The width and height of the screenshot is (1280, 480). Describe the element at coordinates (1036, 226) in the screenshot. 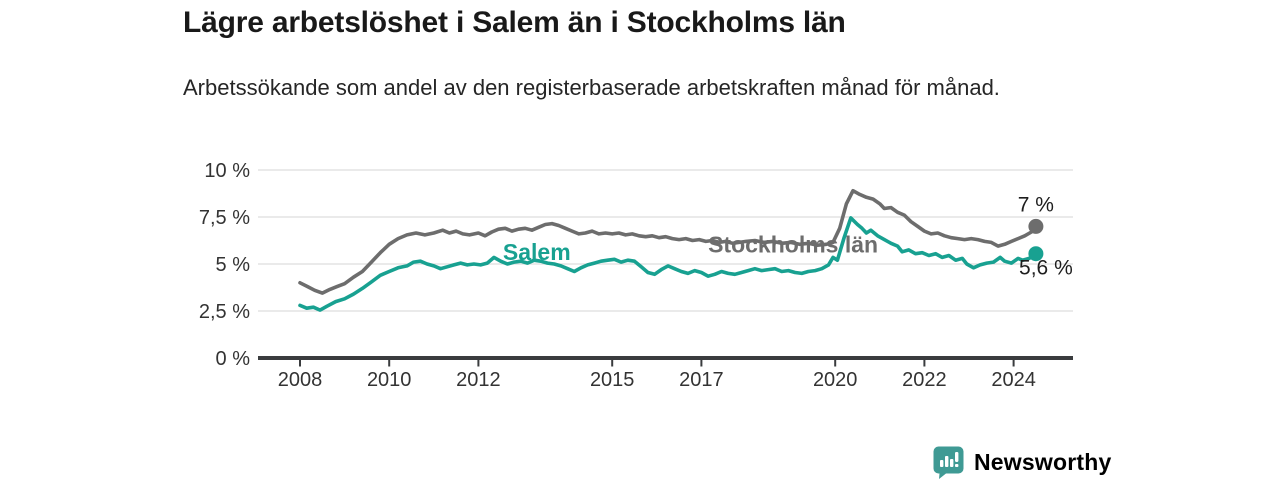

I see `series-end-dot-stockholms-lan` at that location.